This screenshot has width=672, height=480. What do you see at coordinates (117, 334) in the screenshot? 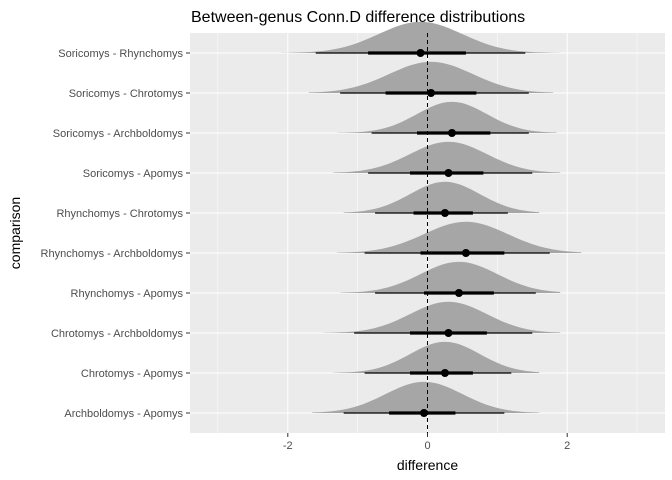
I see `y-tick-label: Chrotomys - Archboldomys` at bounding box center [117, 334].